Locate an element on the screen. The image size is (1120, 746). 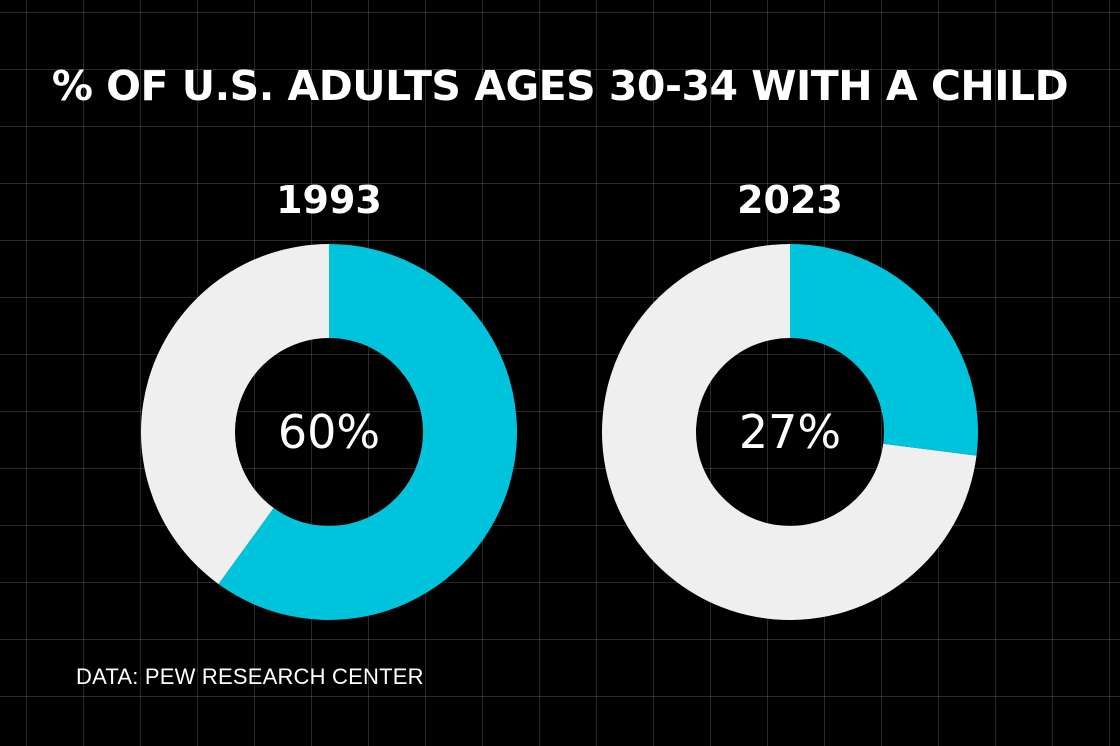
chart-year-label: 2023 is located at coordinates (790, 200).